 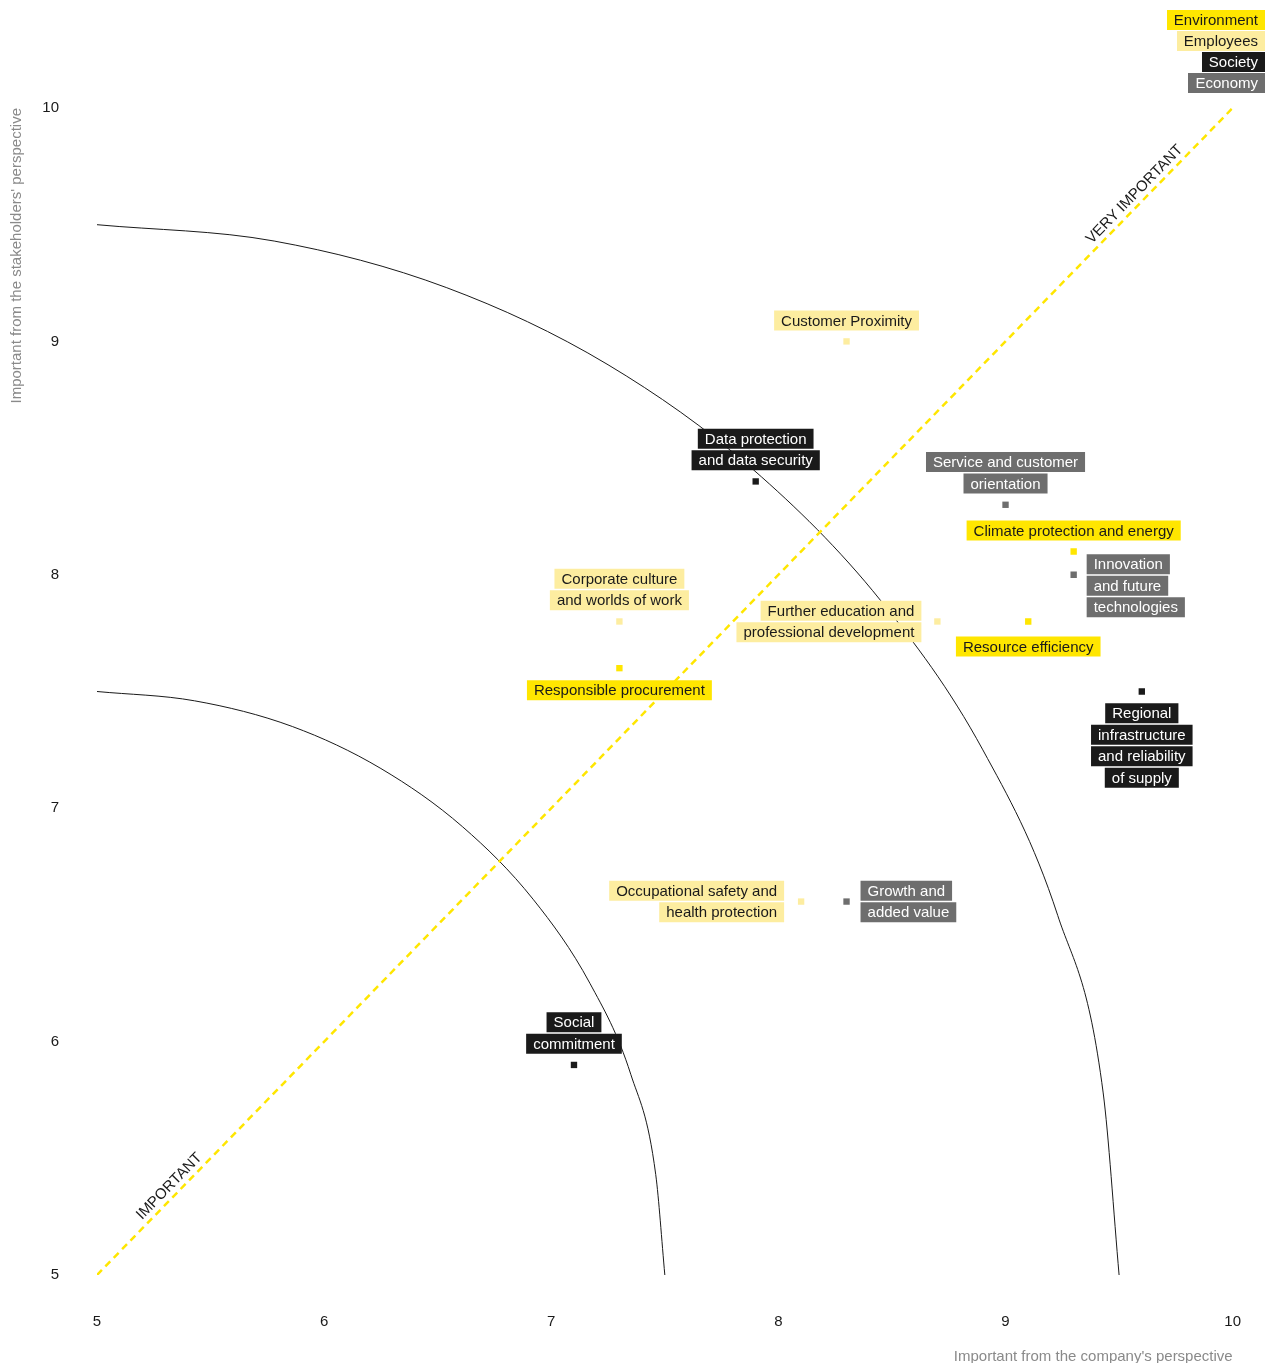 What do you see at coordinates (54, 807) in the screenshot?
I see `y-tick-label: 7` at bounding box center [54, 807].